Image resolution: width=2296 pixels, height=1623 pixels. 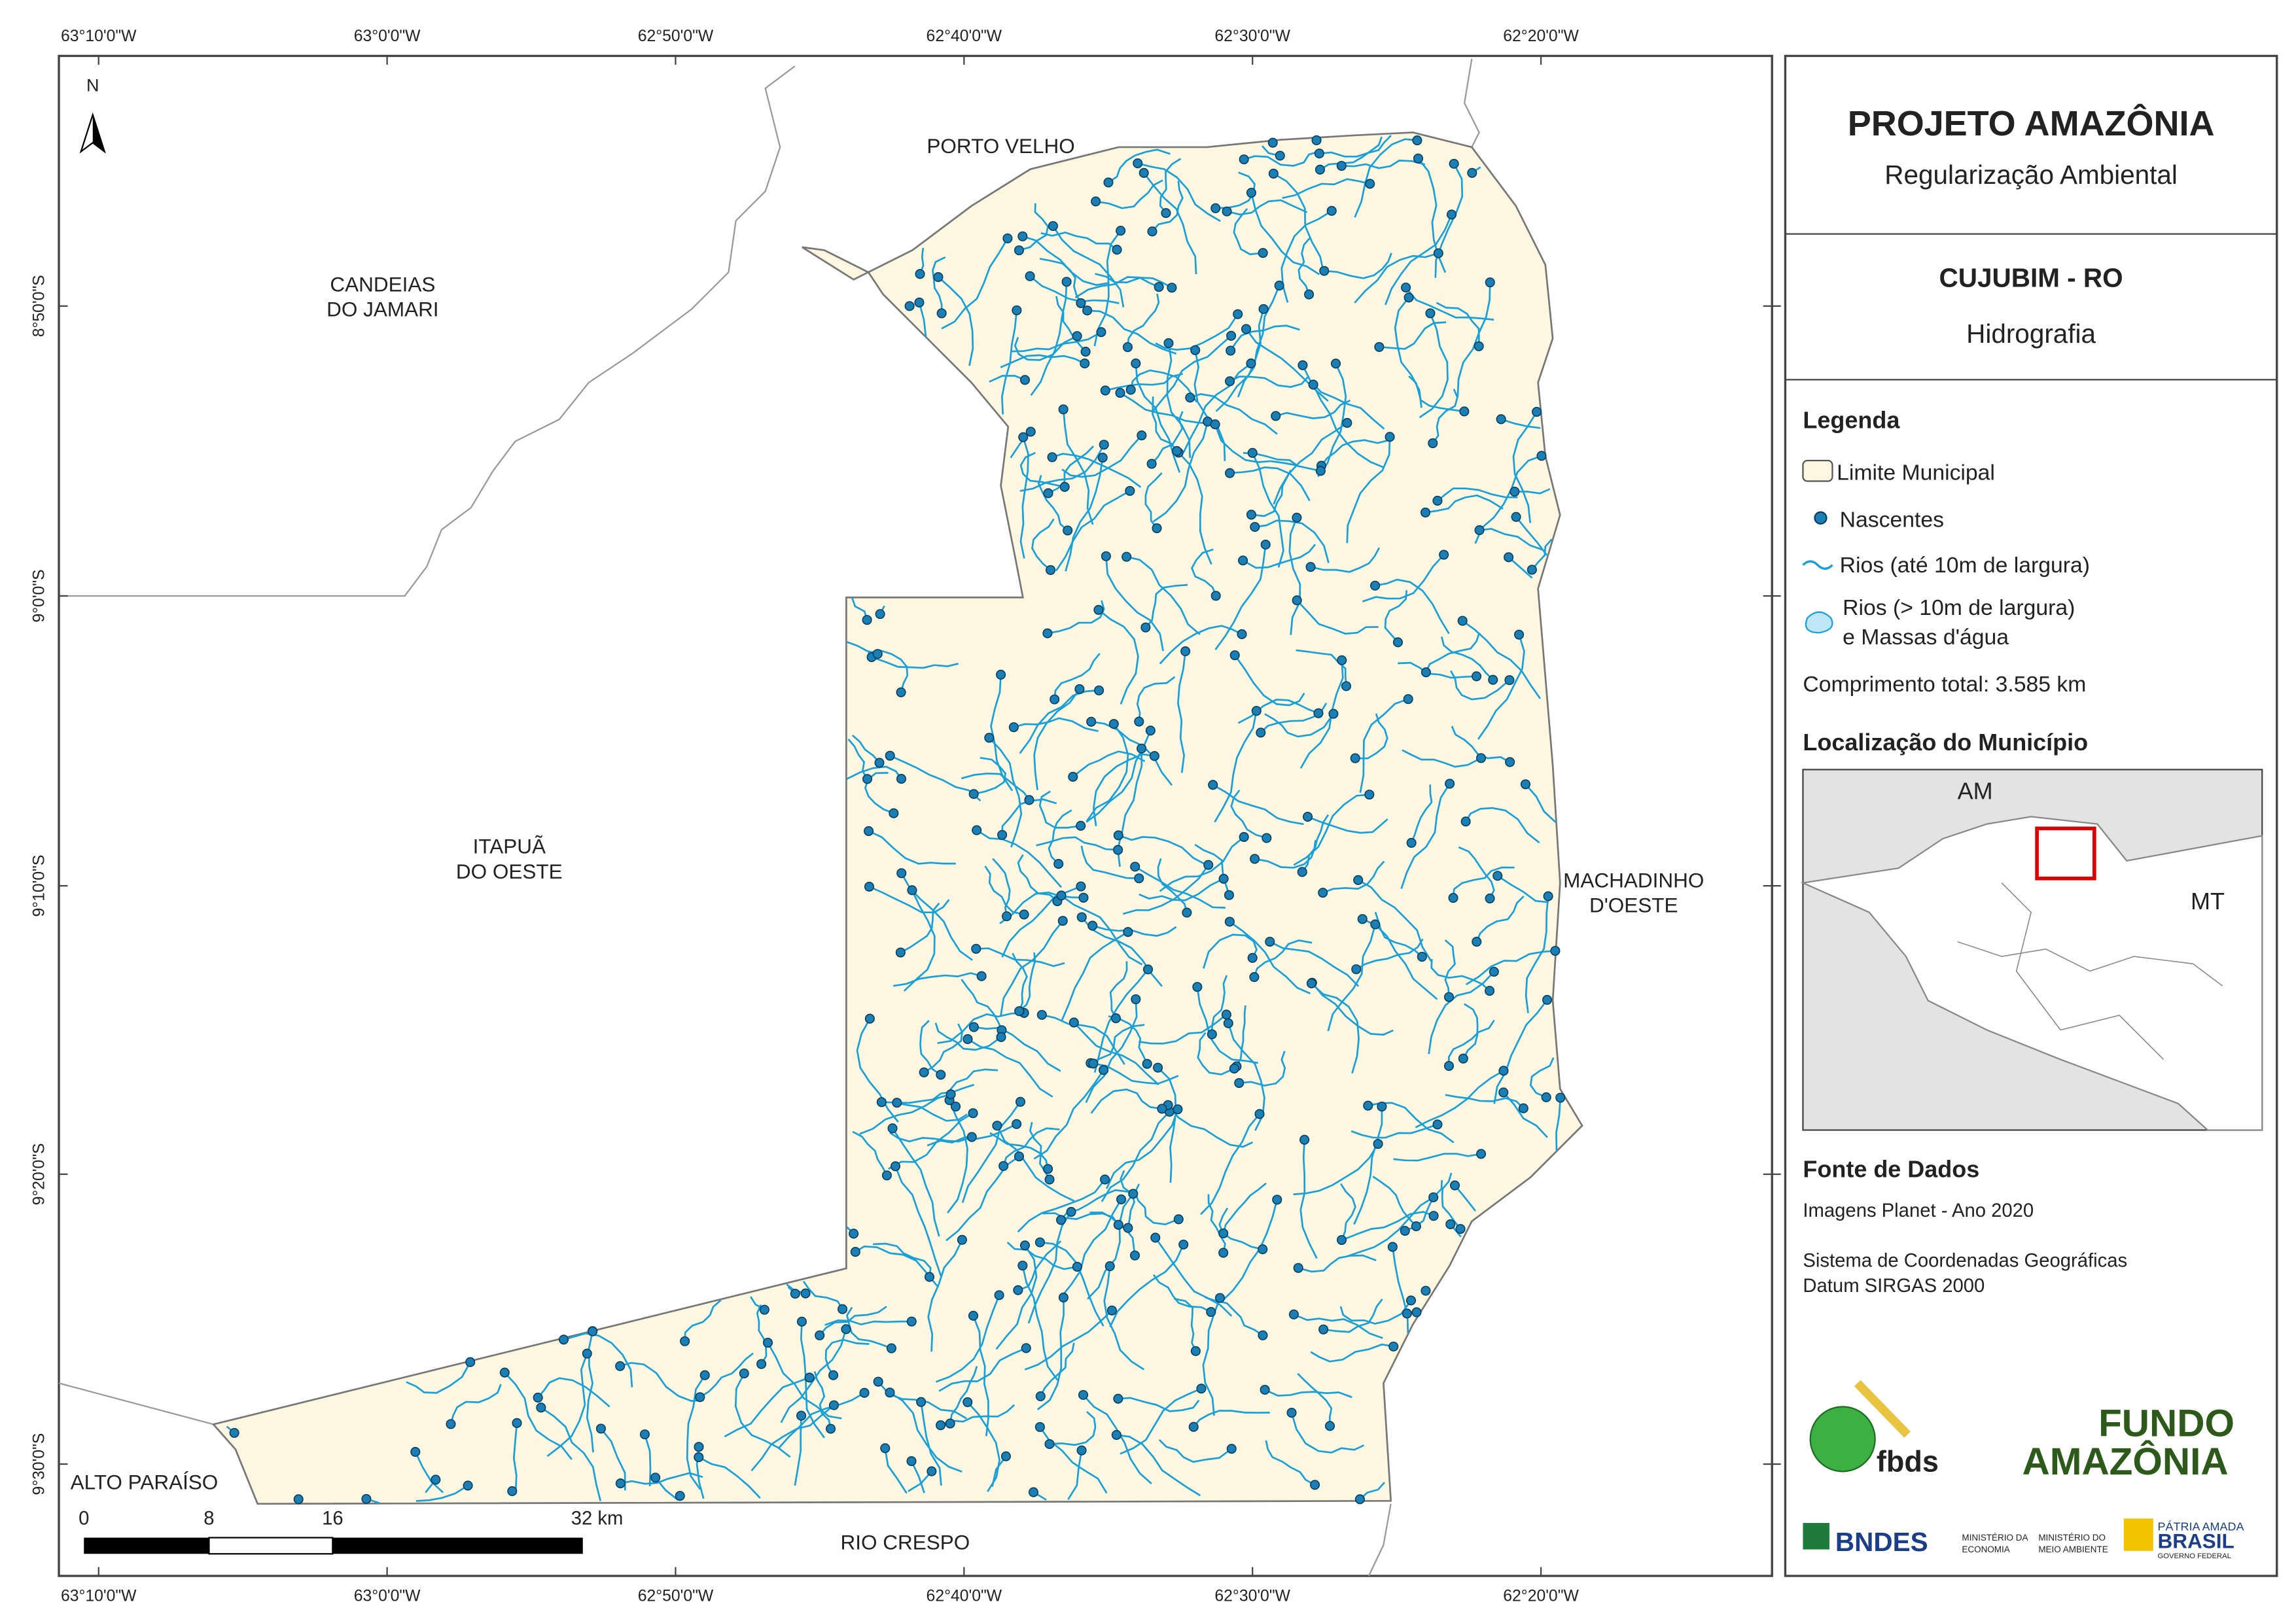 What do you see at coordinates (382, 284) in the screenshot?
I see `place-label: CANDEIAS` at bounding box center [382, 284].